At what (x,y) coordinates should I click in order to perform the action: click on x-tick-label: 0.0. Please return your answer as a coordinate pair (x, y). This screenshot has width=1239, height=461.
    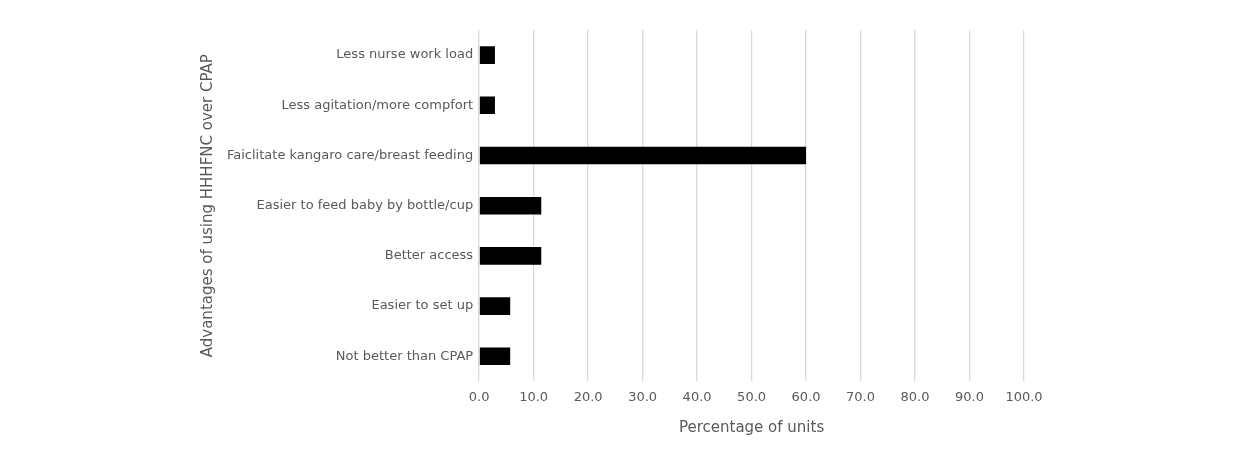
    Looking at the image, I should click on (479, 396).